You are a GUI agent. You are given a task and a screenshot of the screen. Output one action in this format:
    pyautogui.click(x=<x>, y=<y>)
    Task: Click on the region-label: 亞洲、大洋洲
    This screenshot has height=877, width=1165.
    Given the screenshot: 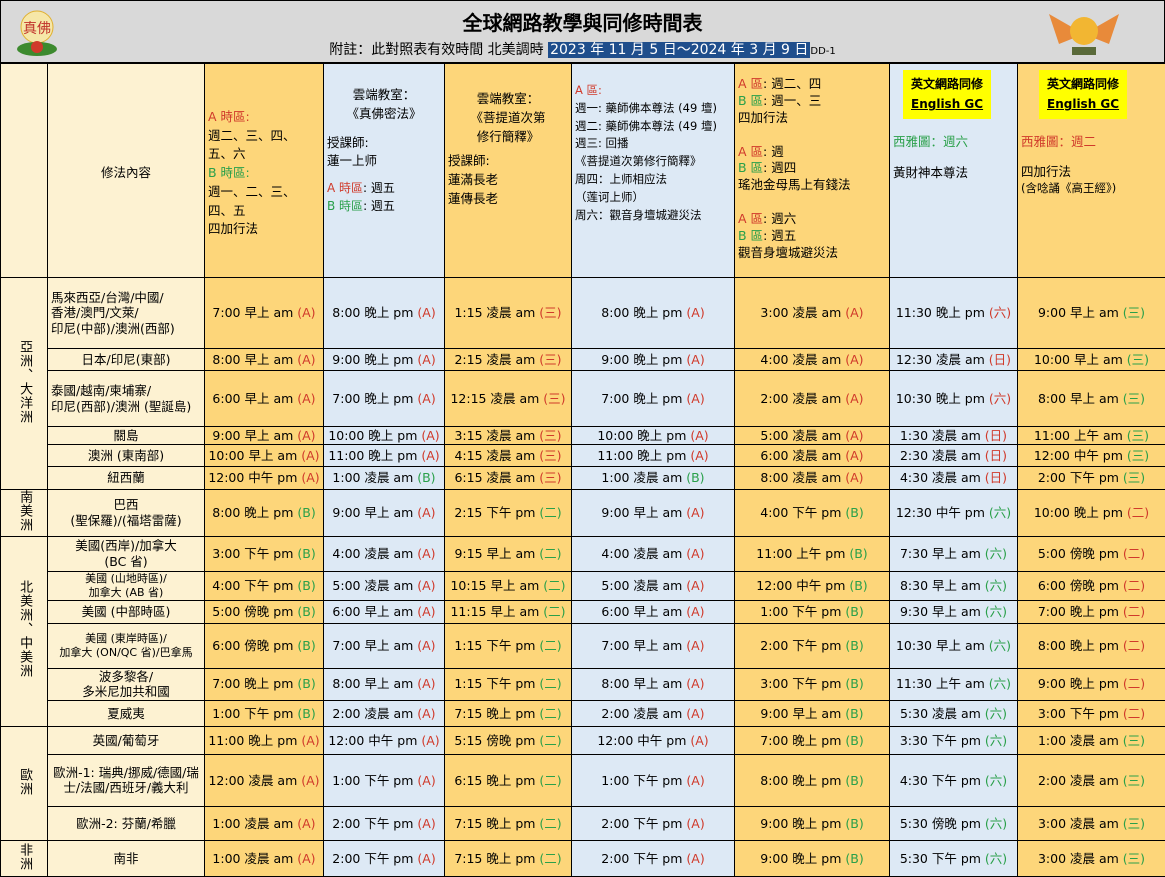 What is the action you would take?
    pyautogui.click(x=24, y=382)
    